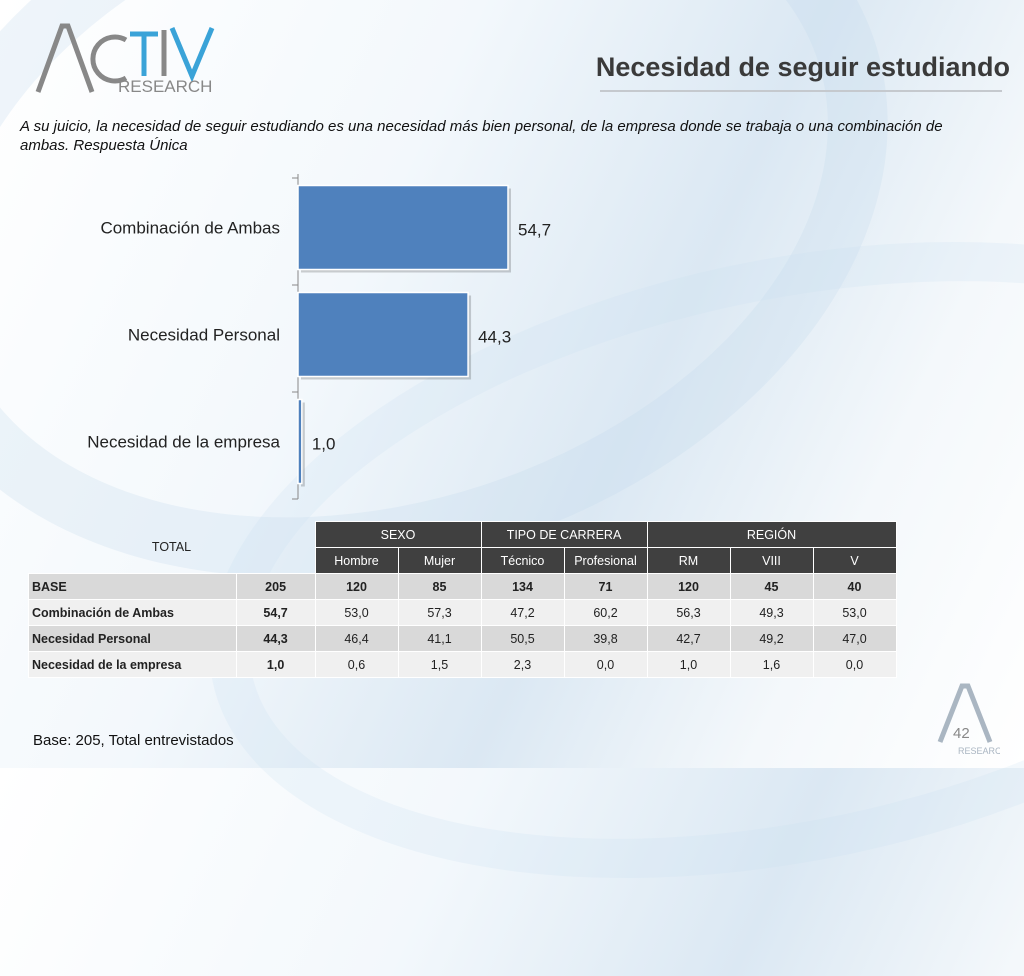  I want to click on cell: 47,2, so click(522, 612).